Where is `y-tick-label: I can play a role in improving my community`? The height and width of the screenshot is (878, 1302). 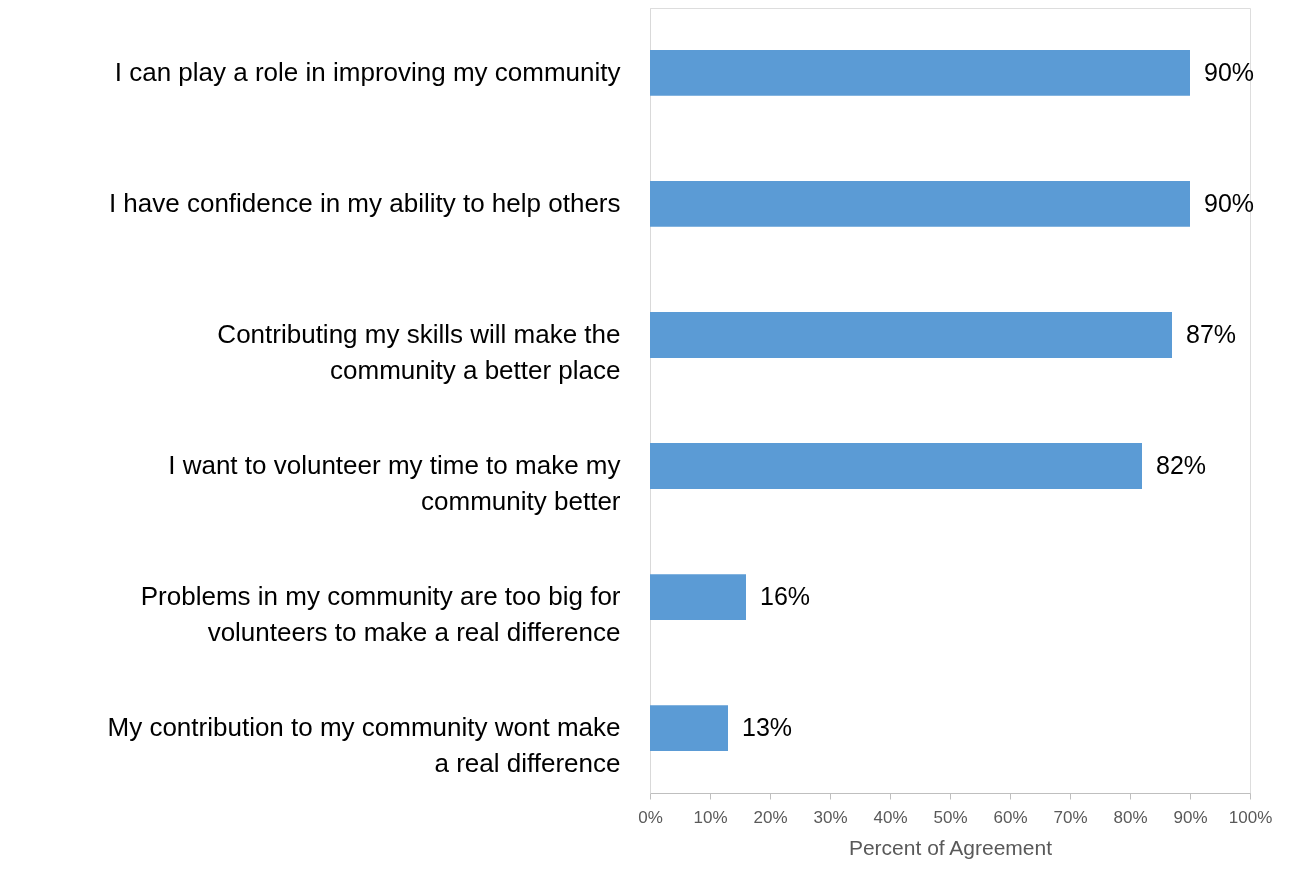 y-tick-label: I can play a role in improving my community is located at coordinates (367, 71).